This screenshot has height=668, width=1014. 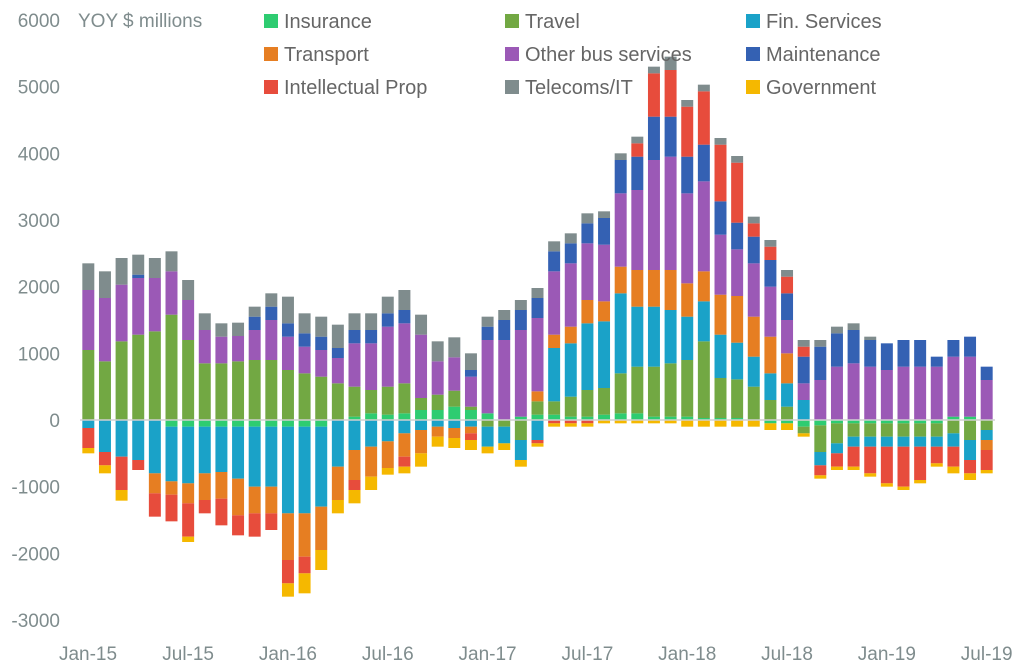 I want to click on y-tick-label: 2000, so click(x=39, y=288).